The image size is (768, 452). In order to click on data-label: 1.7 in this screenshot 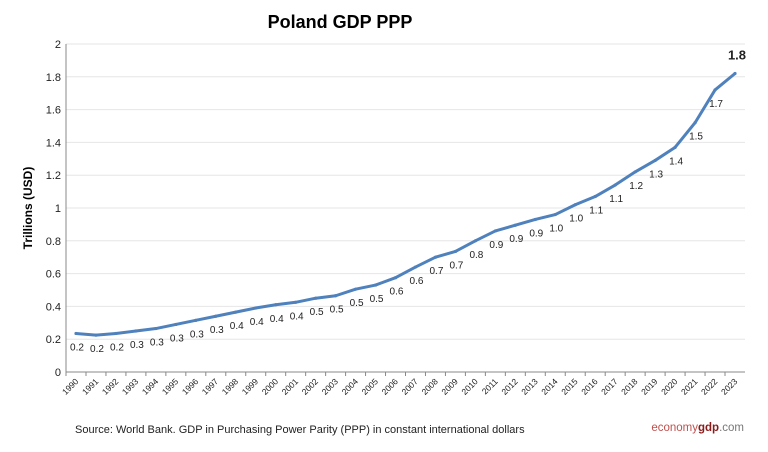, I will do `click(716, 104)`.